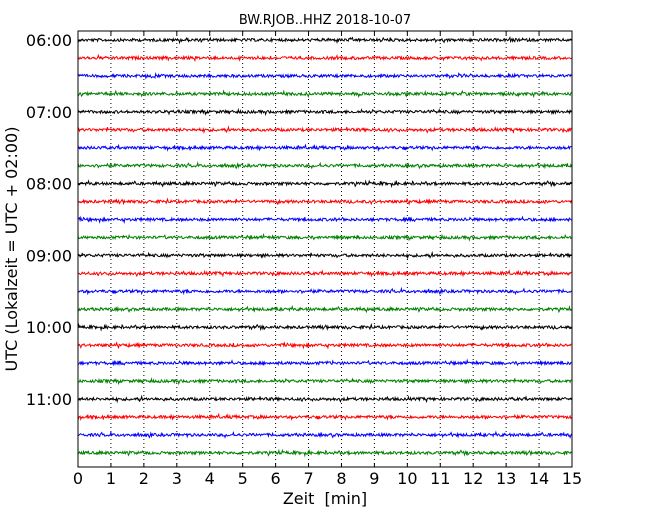 The image size is (650, 520). What do you see at coordinates (49, 255) in the screenshot?
I see `y-tick-label: 09:00` at bounding box center [49, 255].